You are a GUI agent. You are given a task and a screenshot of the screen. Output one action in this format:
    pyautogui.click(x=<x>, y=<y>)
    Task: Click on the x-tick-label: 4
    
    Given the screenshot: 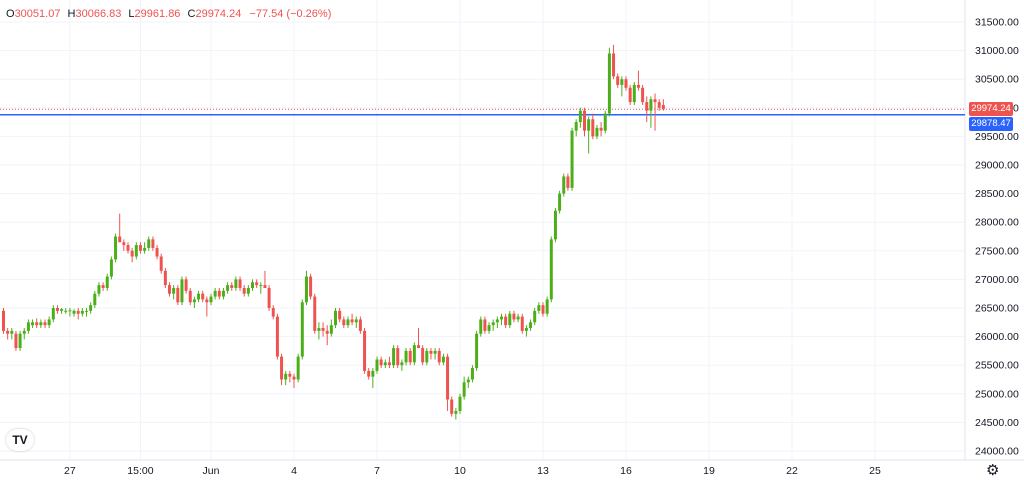 What is the action you would take?
    pyautogui.click(x=294, y=471)
    